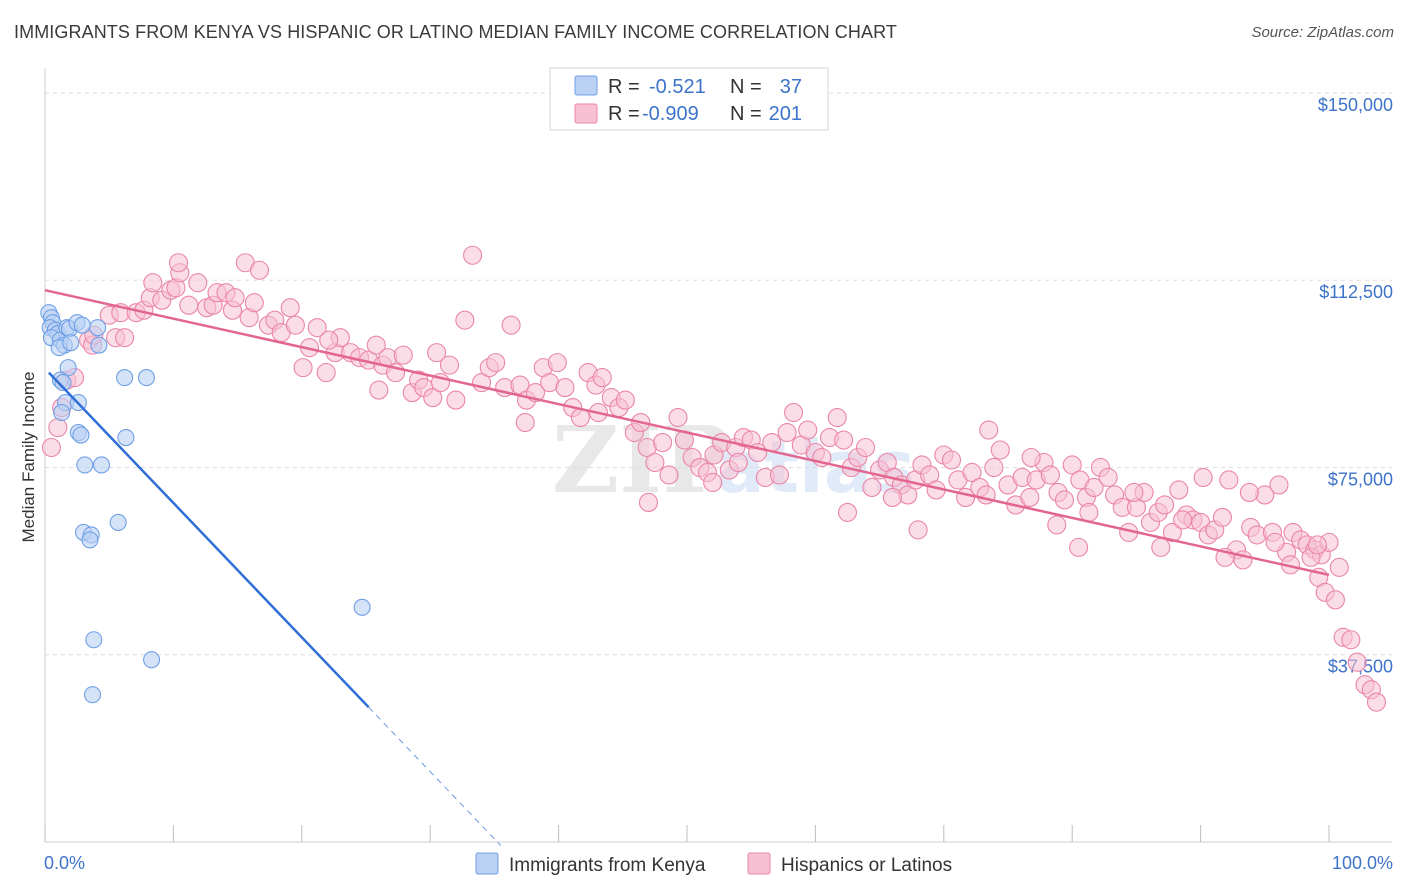 This screenshot has width=1406, height=892. Describe the element at coordinates (759, 863) in the screenshot. I see `bottom-legend-swatch-hispanics` at that location.